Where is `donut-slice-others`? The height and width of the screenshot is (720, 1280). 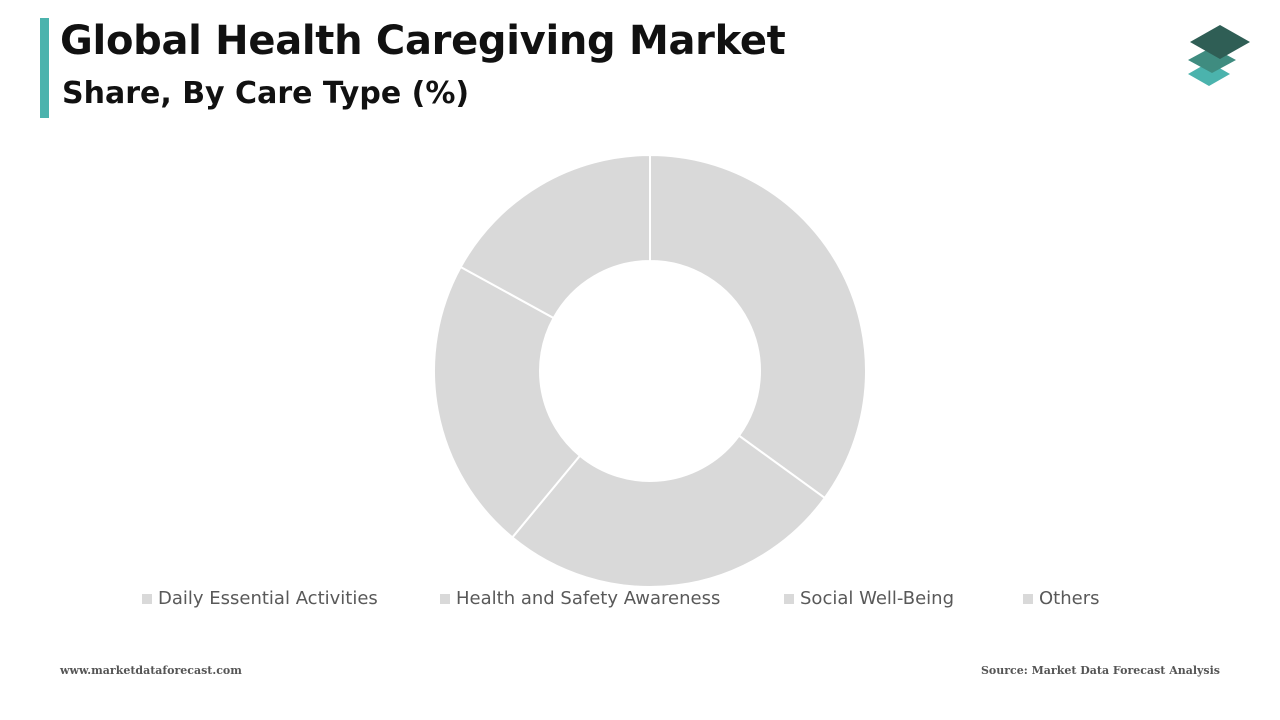 donut-slice-others is located at coordinates (555, 236).